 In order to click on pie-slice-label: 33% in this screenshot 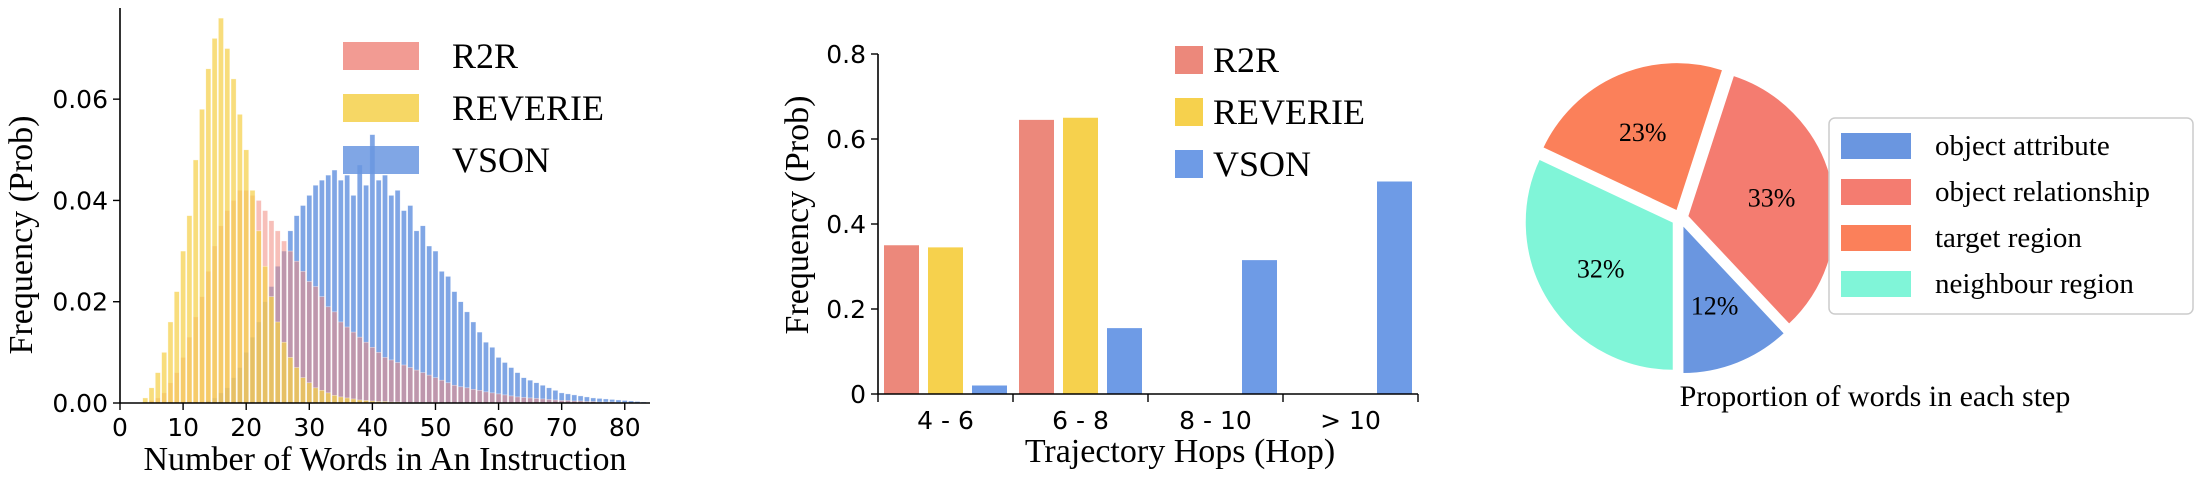, I will do `click(1772, 198)`.